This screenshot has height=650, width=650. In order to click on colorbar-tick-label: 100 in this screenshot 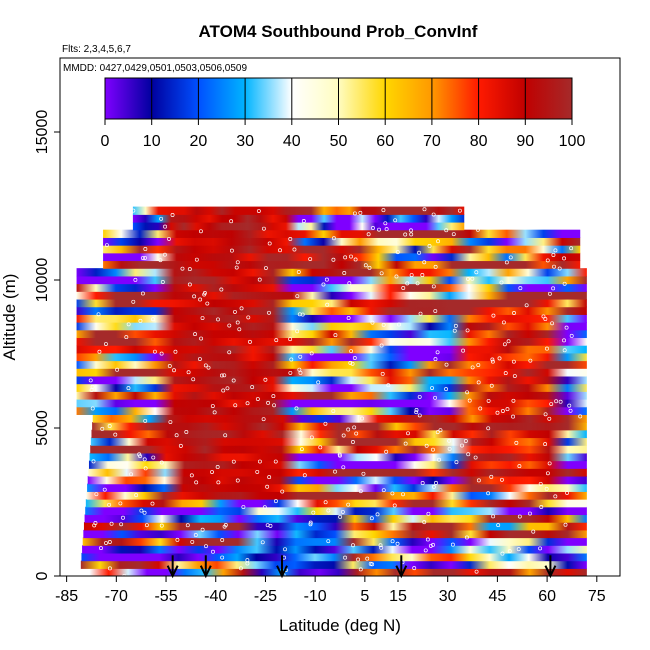, I will do `click(572, 141)`.